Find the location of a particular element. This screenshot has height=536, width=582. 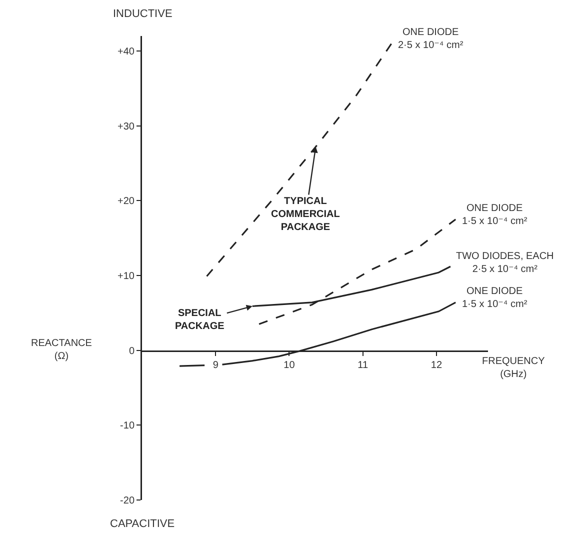

y-tick-label: +10 is located at coordinates (126, 276).